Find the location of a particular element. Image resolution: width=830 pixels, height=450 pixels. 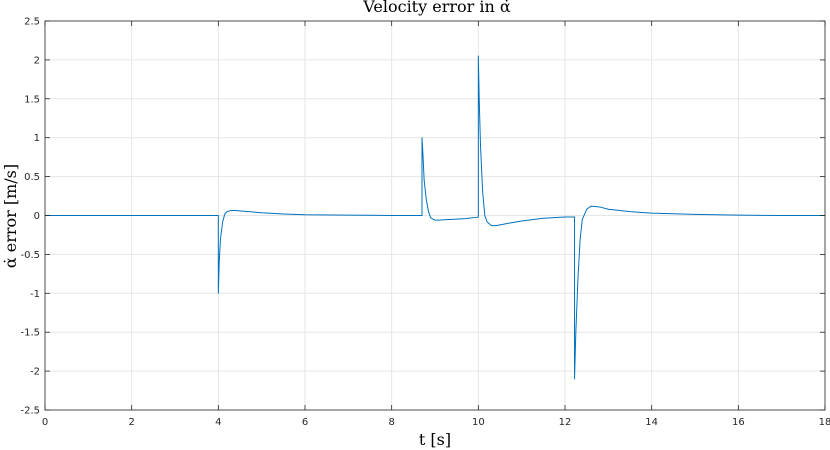

y-tick-label: 2.5 is located at coordinates (32, 22).